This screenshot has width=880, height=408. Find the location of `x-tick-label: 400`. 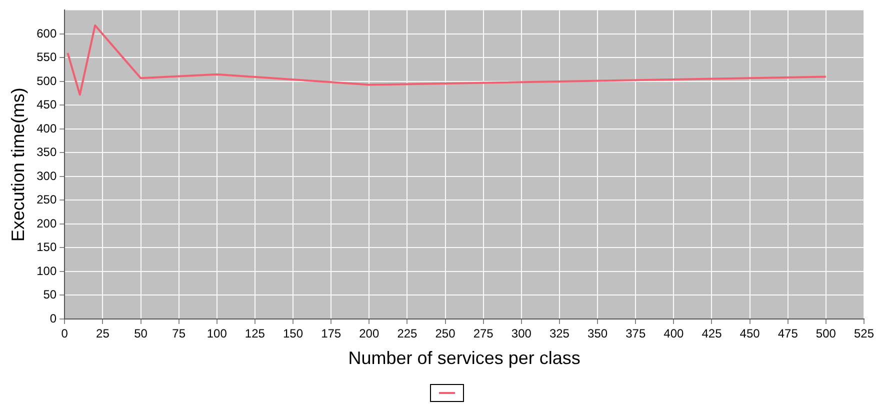

x-tick-label: 400 is located at coordinates (674, 333).